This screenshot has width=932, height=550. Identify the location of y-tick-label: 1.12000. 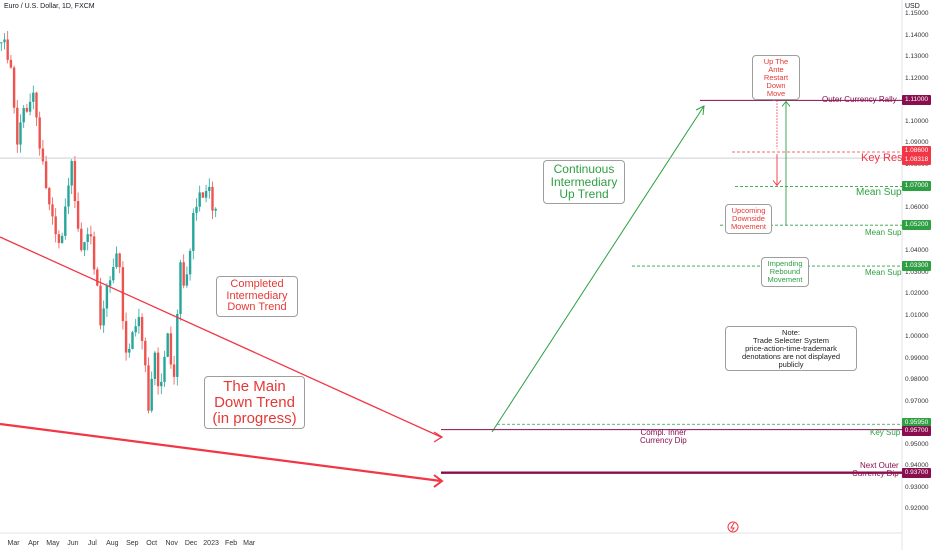
(917, 78).